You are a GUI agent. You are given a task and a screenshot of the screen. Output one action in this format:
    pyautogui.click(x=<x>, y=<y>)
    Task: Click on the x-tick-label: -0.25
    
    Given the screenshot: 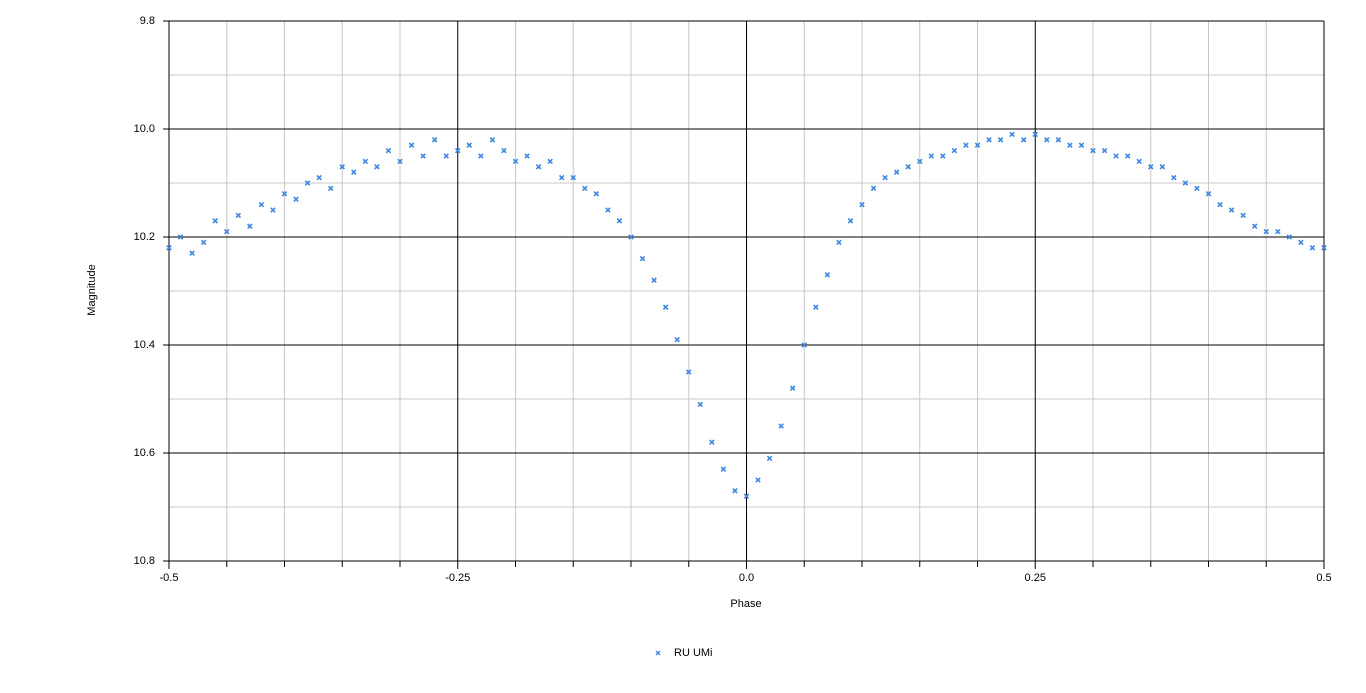 What is the action you would take?
    pyautogui.click(x=457, y=578)
    